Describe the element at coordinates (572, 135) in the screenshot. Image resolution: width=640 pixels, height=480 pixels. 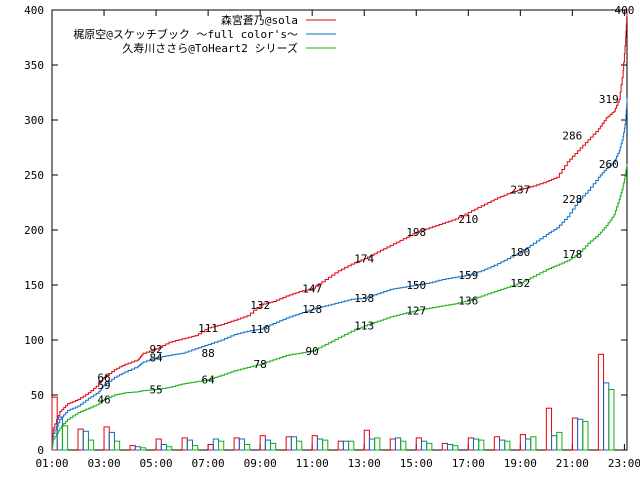
I see `data-label: 286` at that location.